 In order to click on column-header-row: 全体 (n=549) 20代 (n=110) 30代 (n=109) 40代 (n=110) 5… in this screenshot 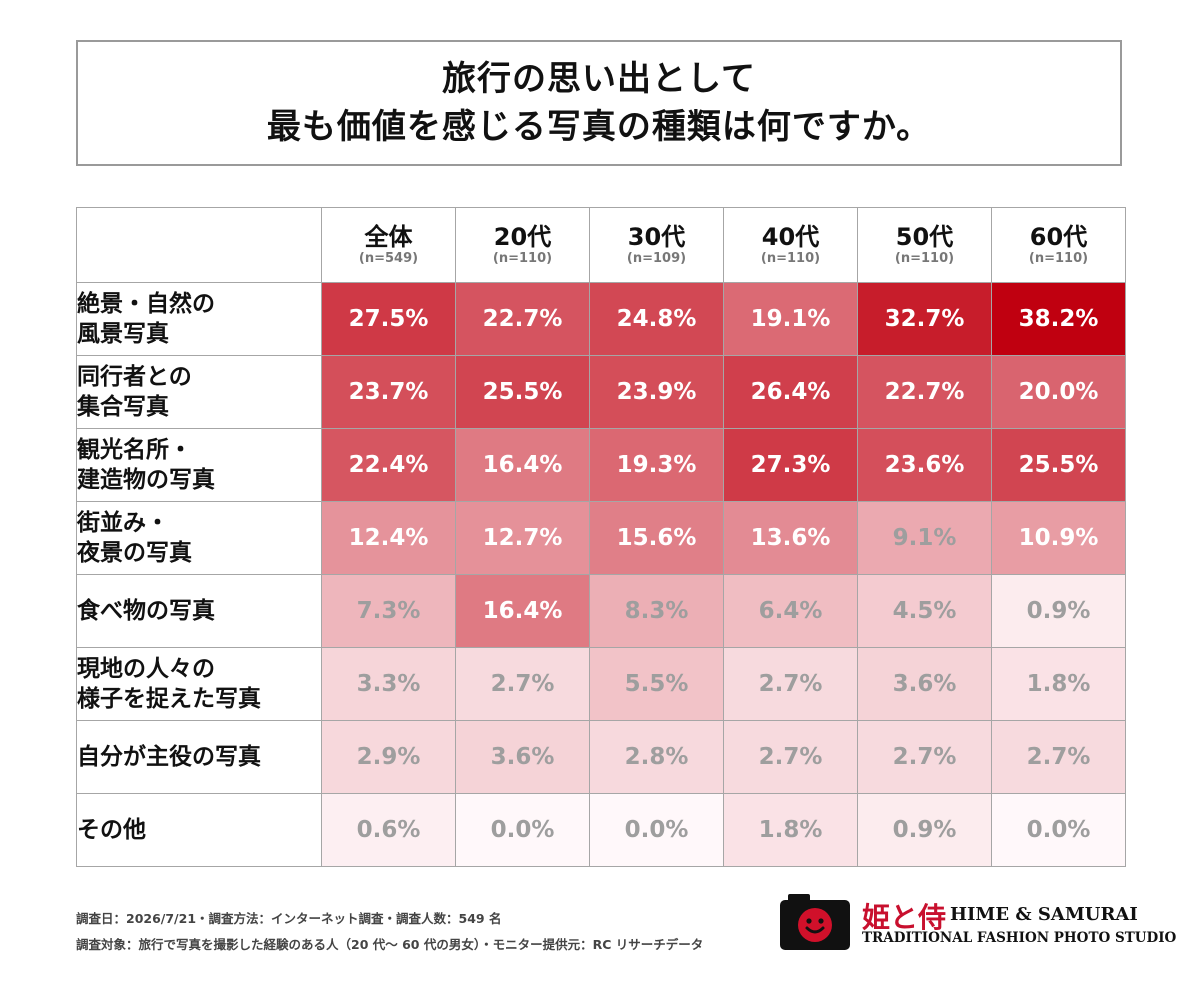, I will do `click(601, 245)`.